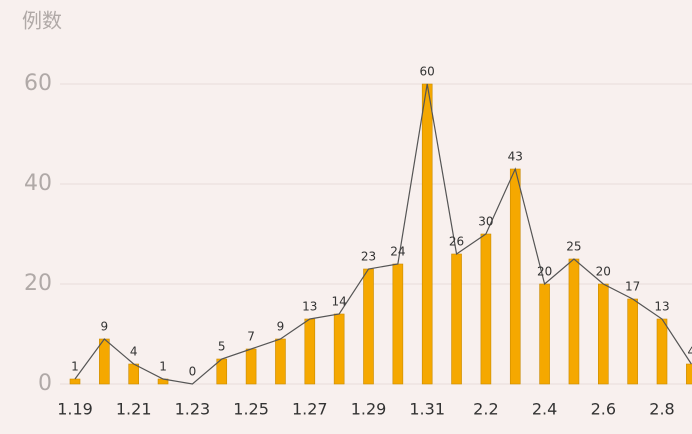 The image size is (692, 434). What do you see at coordinates (251, 337) in the screenshot?
I see `data-label: 7` at bounding box center [251, 337].